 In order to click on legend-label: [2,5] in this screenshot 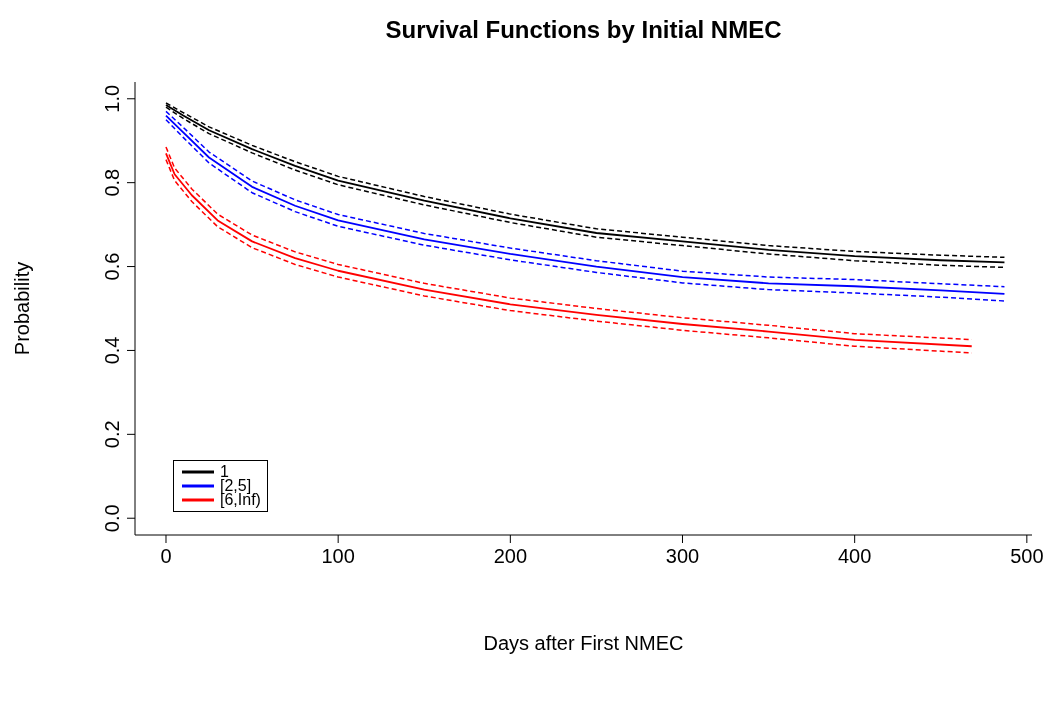, I will do `click(236, 485)`.